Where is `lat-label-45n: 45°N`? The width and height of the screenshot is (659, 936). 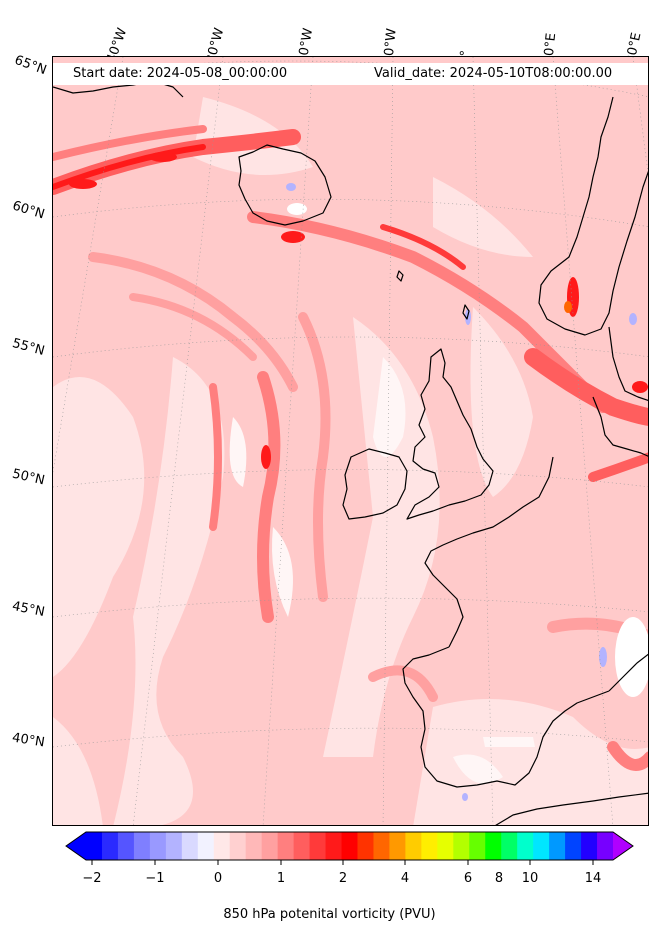 lat-label-45n: 45°N is located at coordinates (28, 609).